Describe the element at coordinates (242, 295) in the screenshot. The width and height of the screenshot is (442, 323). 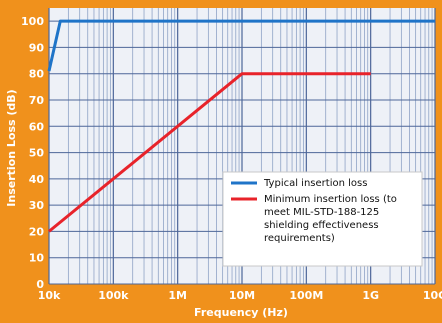
I see `x-tick-label: 10M` at that location.